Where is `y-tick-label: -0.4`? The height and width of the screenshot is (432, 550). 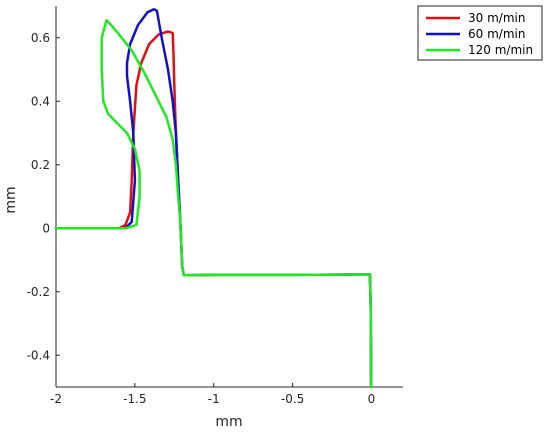 y-tick-label: -0.4 is located at coordinates (38, 355).